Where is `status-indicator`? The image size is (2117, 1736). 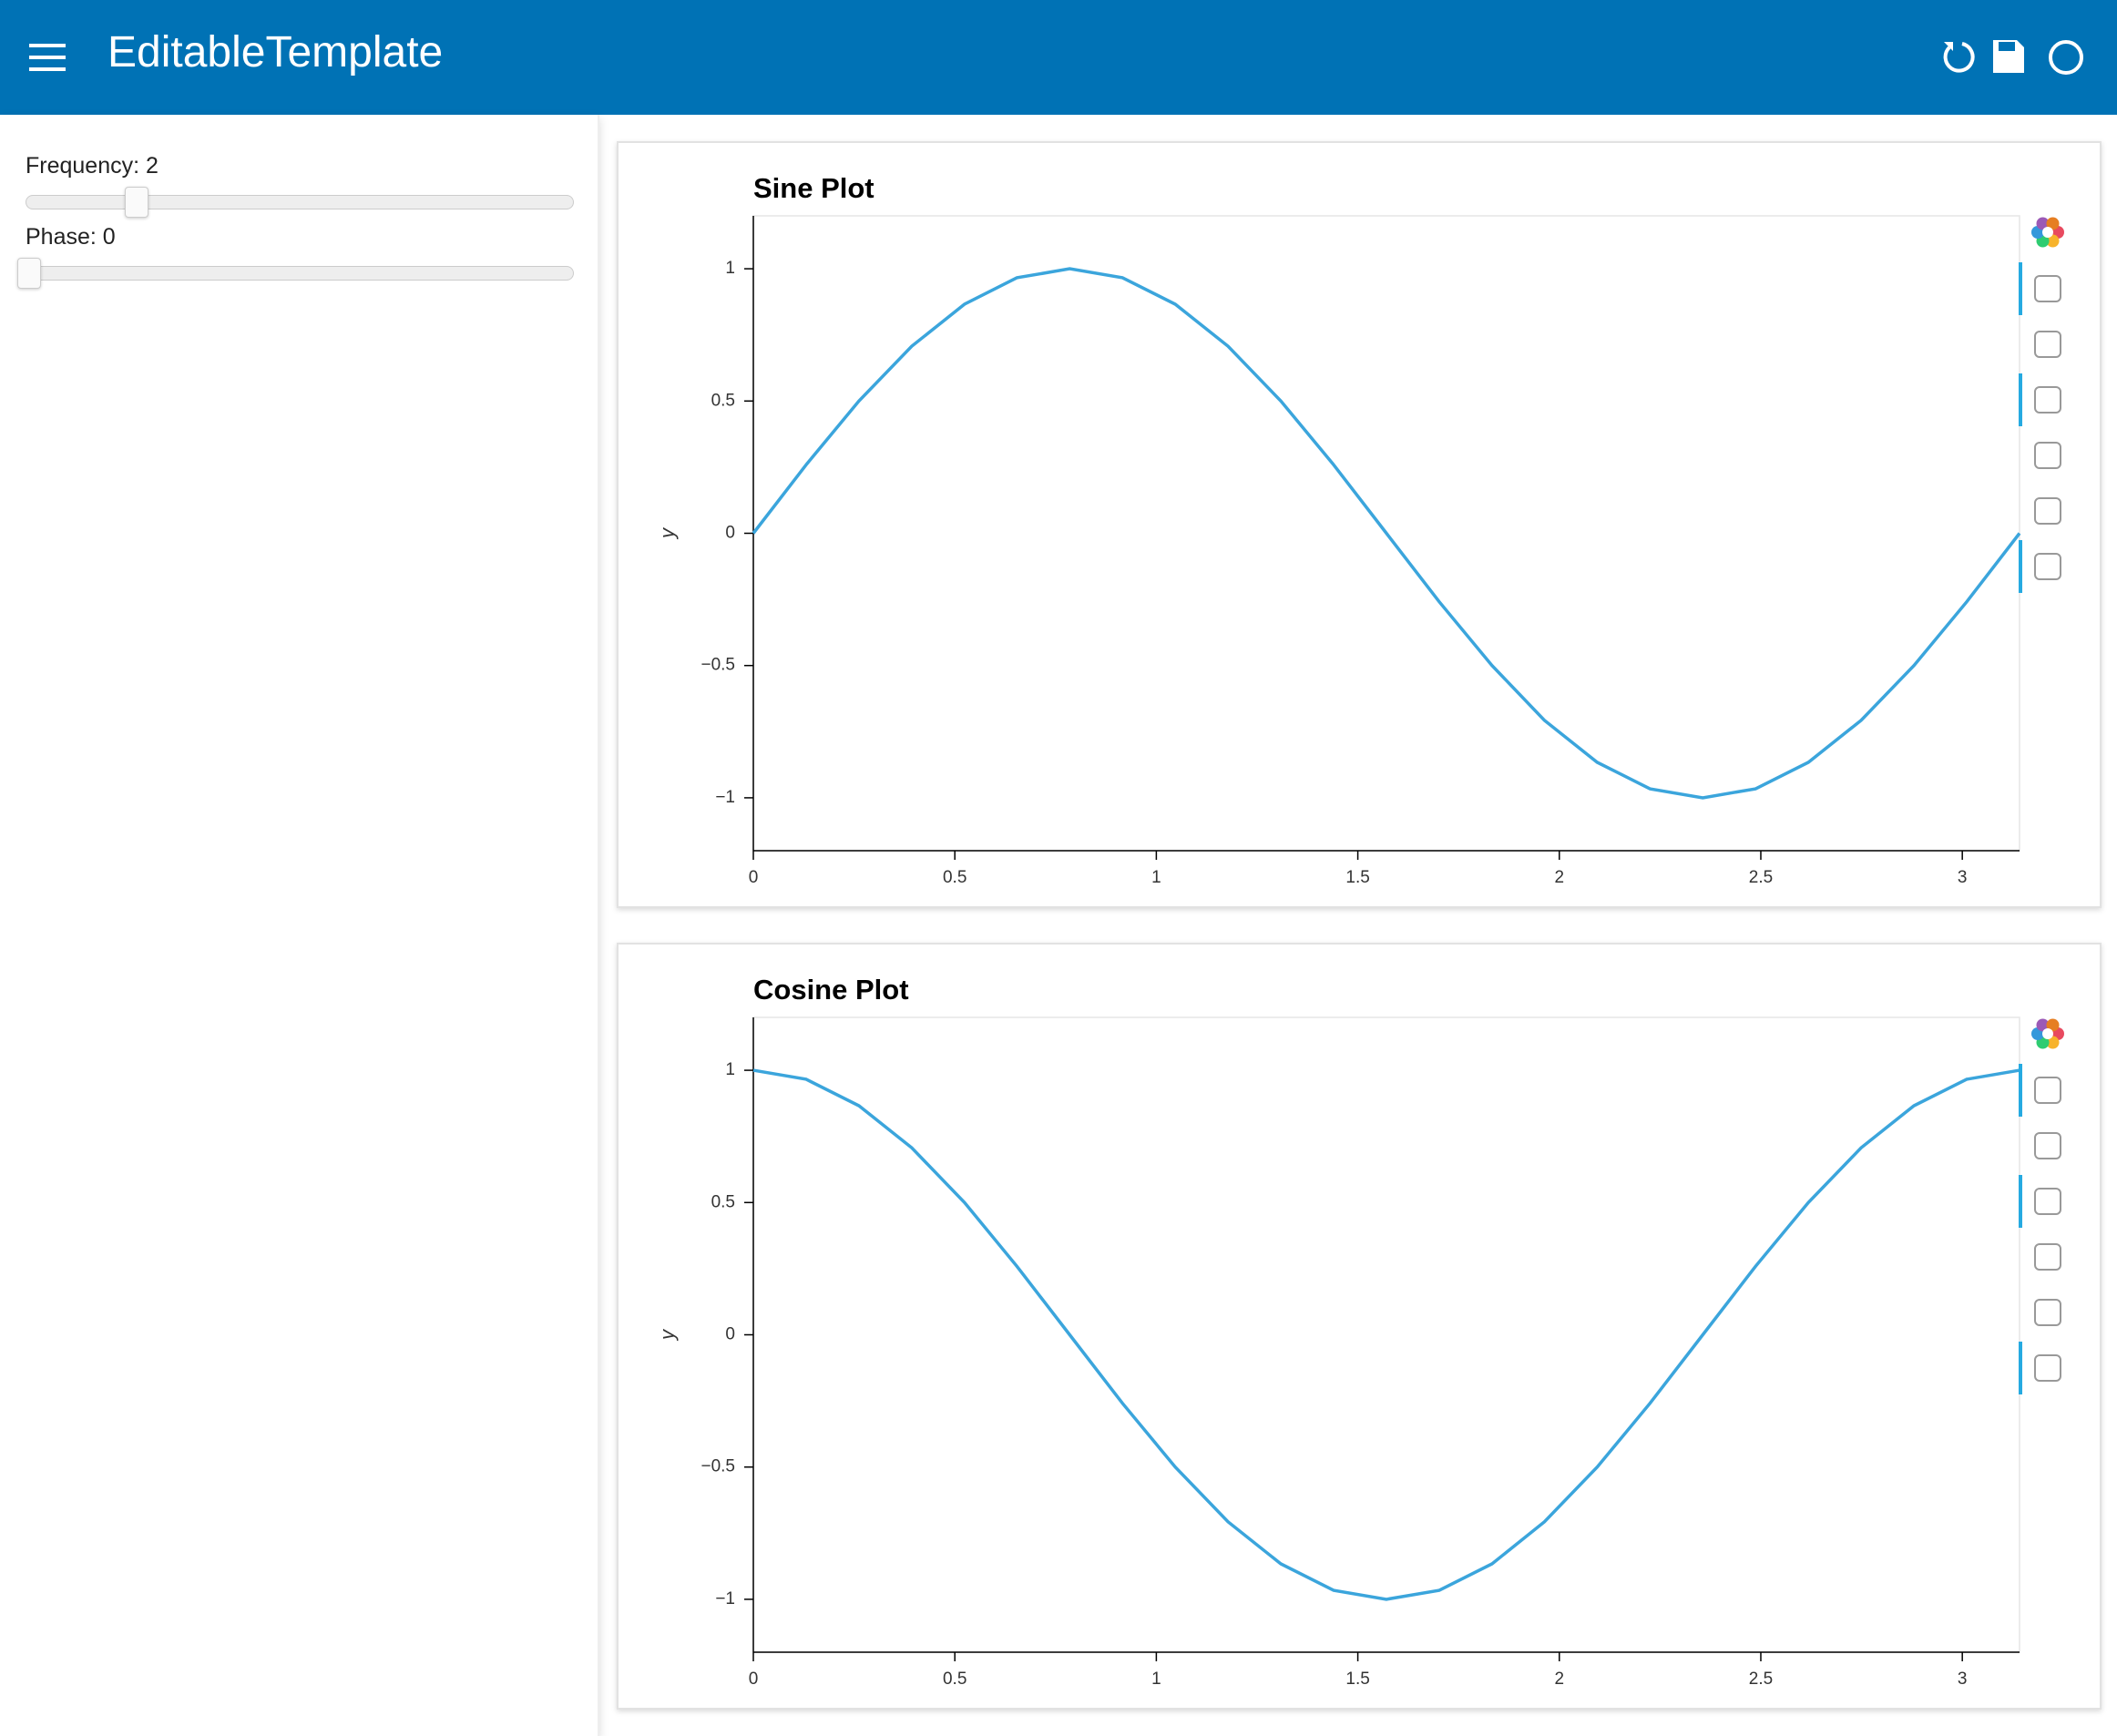 status-indicator is located at coordinates (2066, 58).